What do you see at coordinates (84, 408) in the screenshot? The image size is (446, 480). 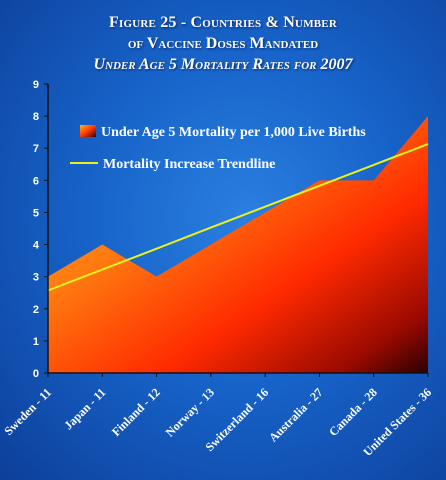 I see `x-tick-label: Japan - 11` at bounding box center [84, 408].